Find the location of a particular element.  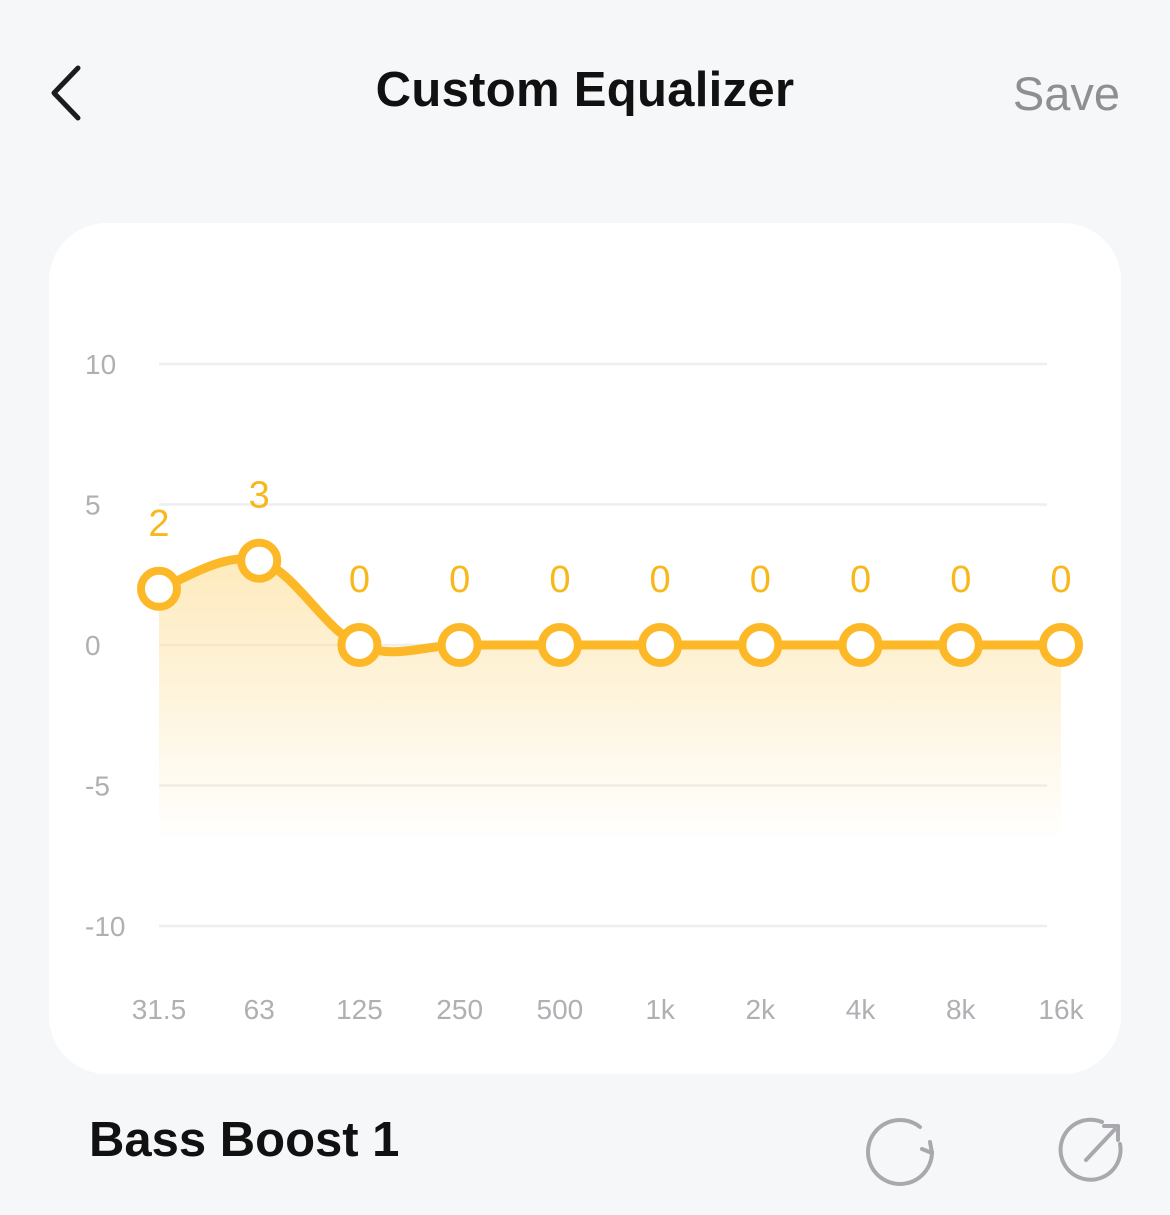

eq-curve-line is located at coordinates (610, 605).